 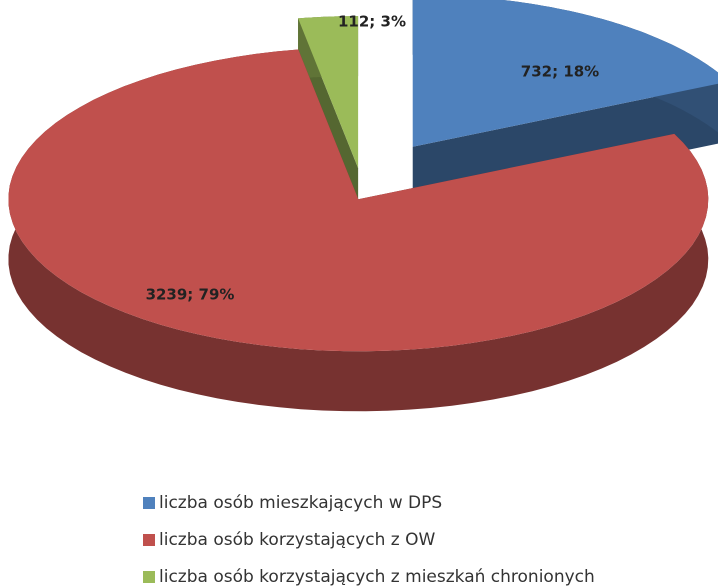 I want to click on data-label: 732; 18%, so click(x=560, y=72).